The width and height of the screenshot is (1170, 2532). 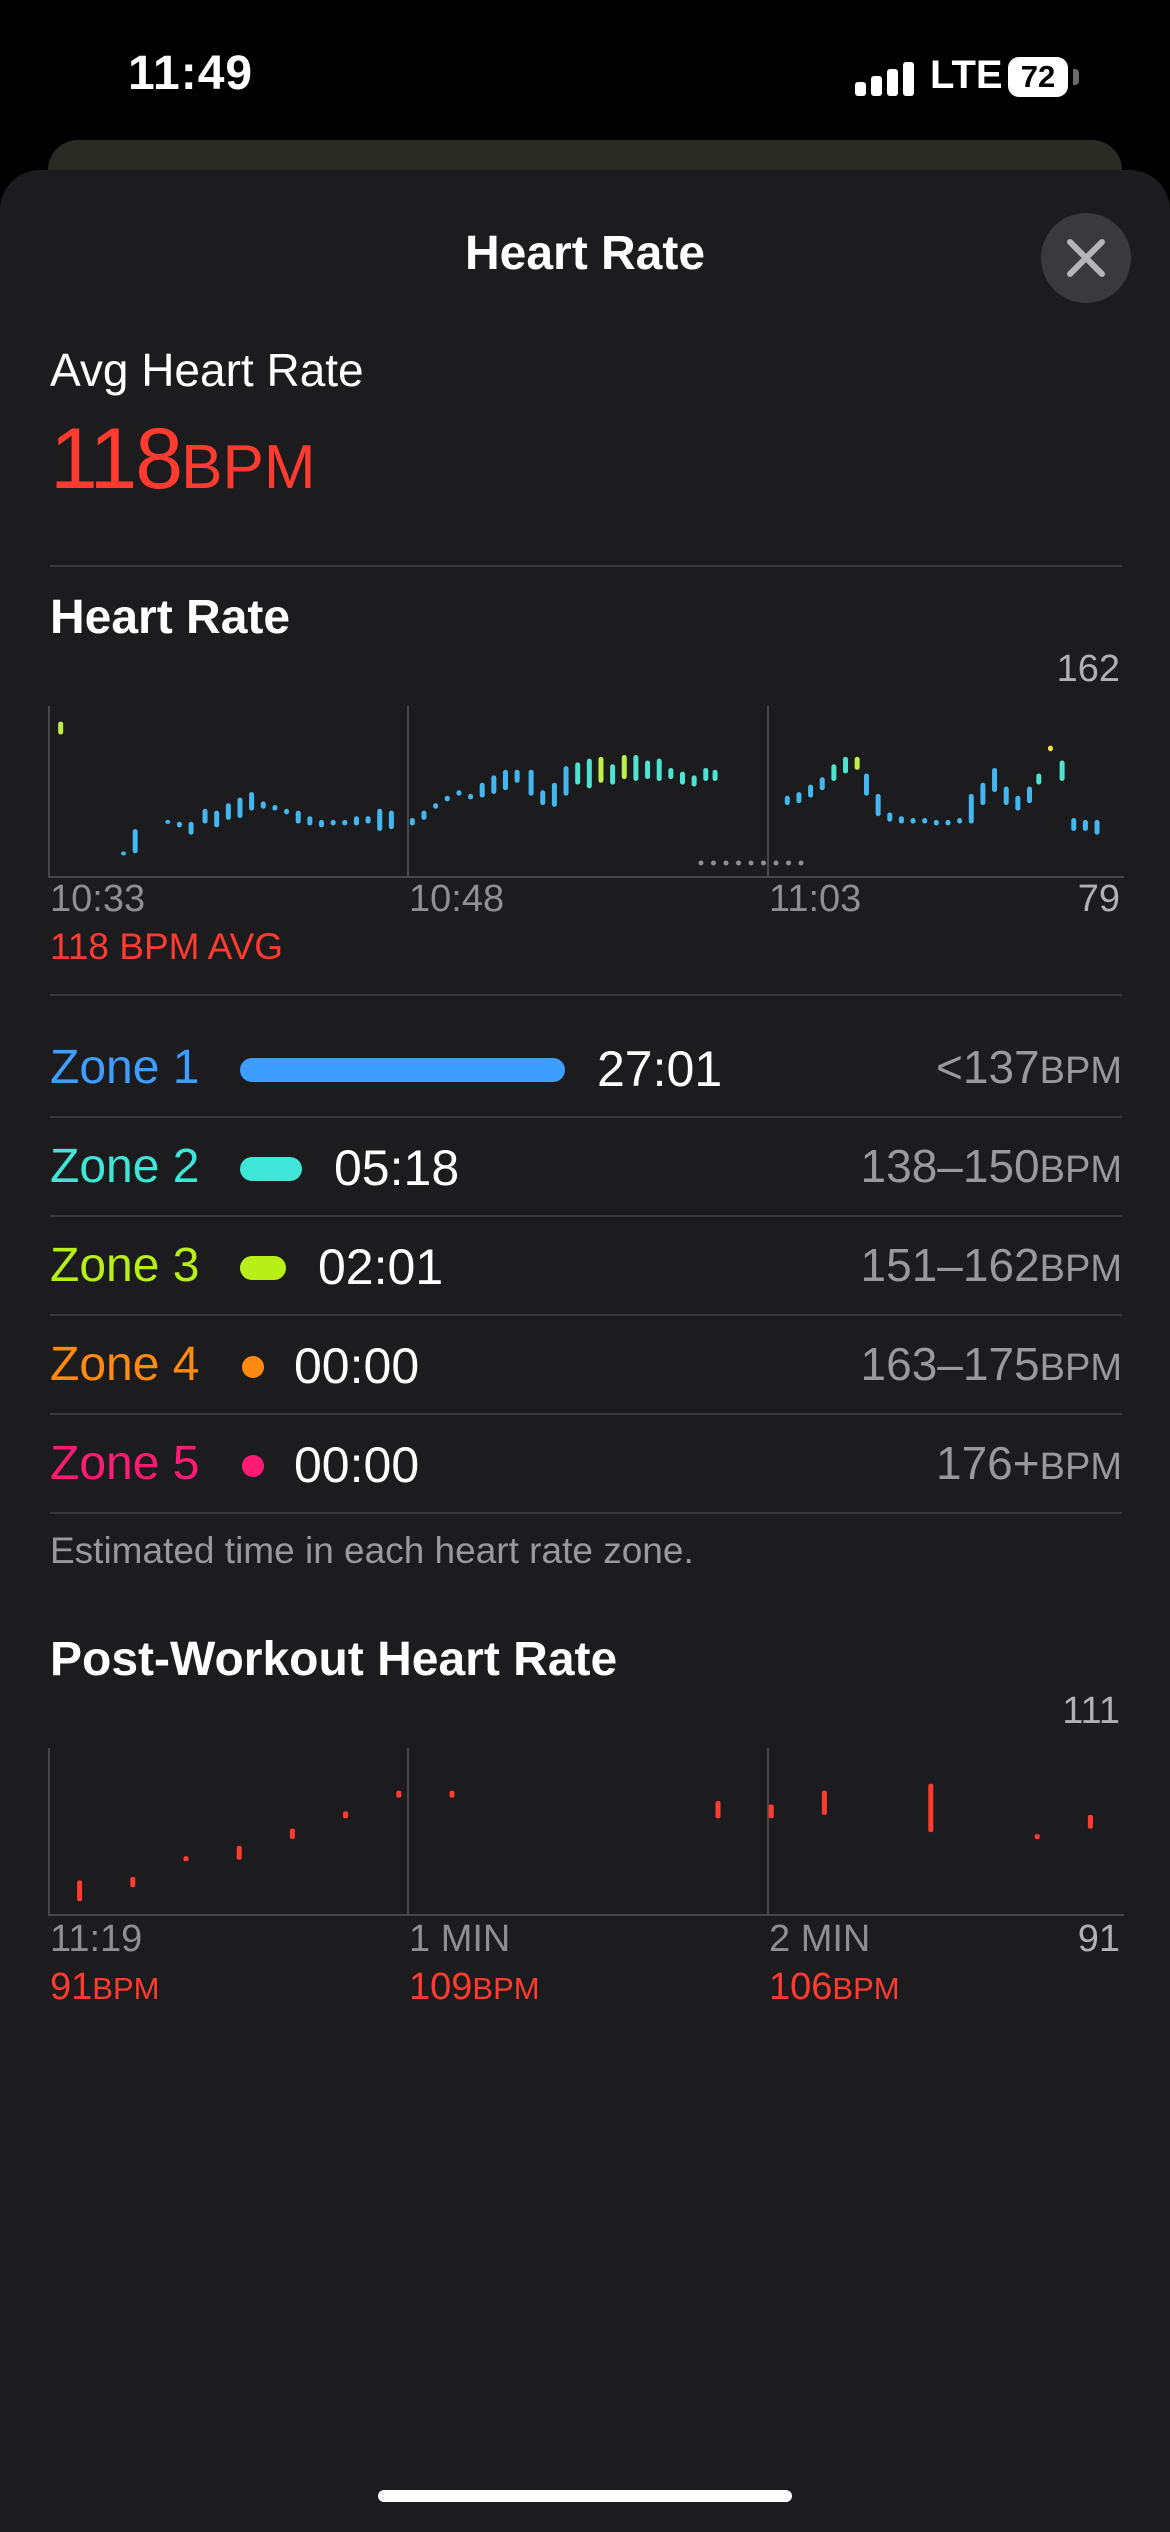 I want to click on close-button, so click(x=1086, y=258).